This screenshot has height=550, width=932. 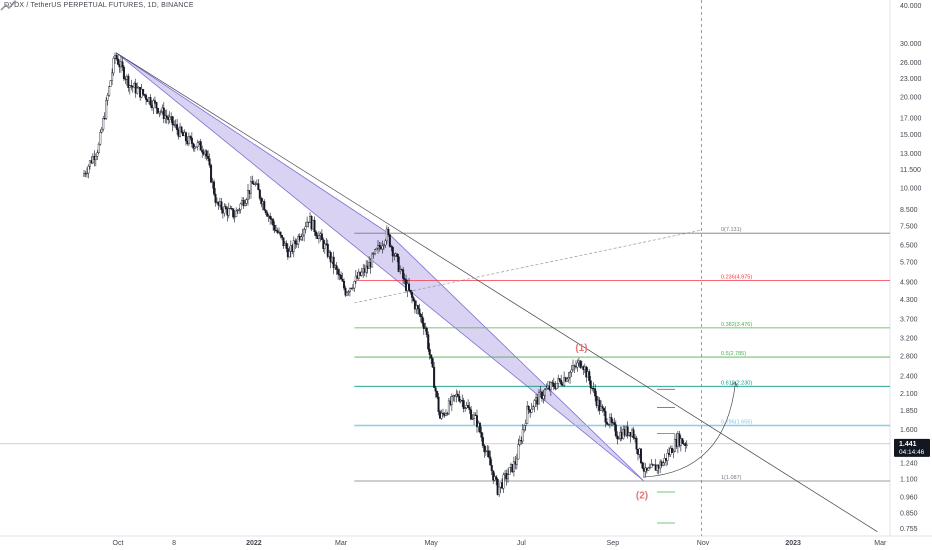 What do you see at coordinates (254, 543) in the screenshot?
I see `time-tick-label: 2022` at bounding box center [254, 543].